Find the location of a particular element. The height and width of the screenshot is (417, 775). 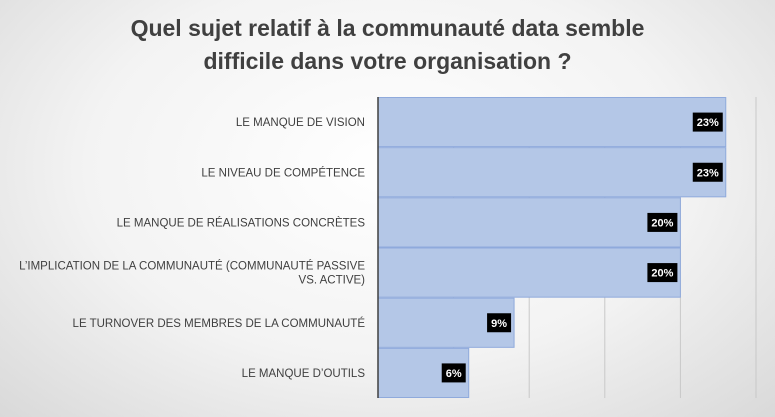

category-label-line: LE NIVEAU DE COMPÉTENCE is located at coordinates (283, 172).